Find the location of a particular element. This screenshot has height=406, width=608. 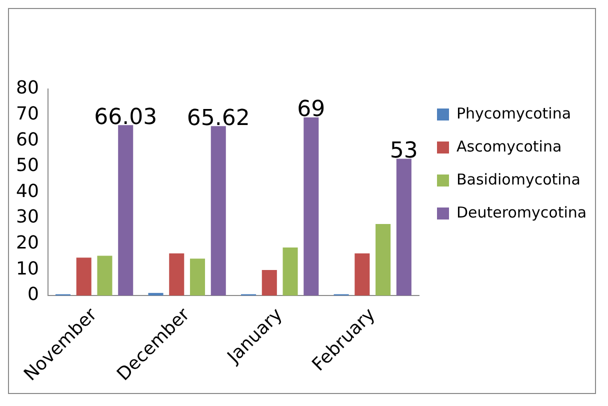

y-tick-label: 50 is located at coordinates (27, 165).